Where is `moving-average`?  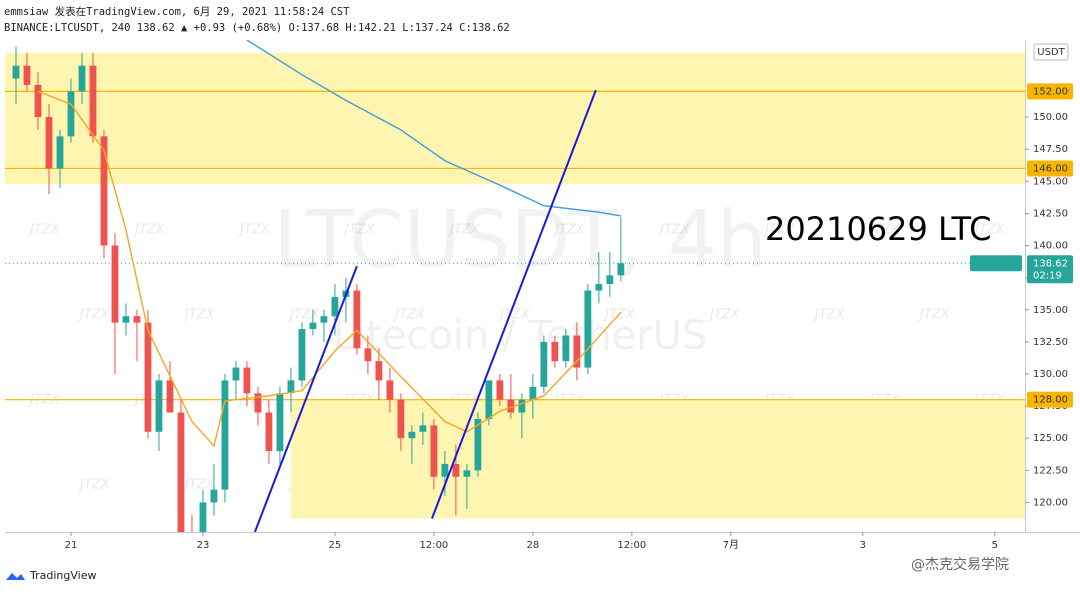 moving-average is located at coordinates (433, 128).